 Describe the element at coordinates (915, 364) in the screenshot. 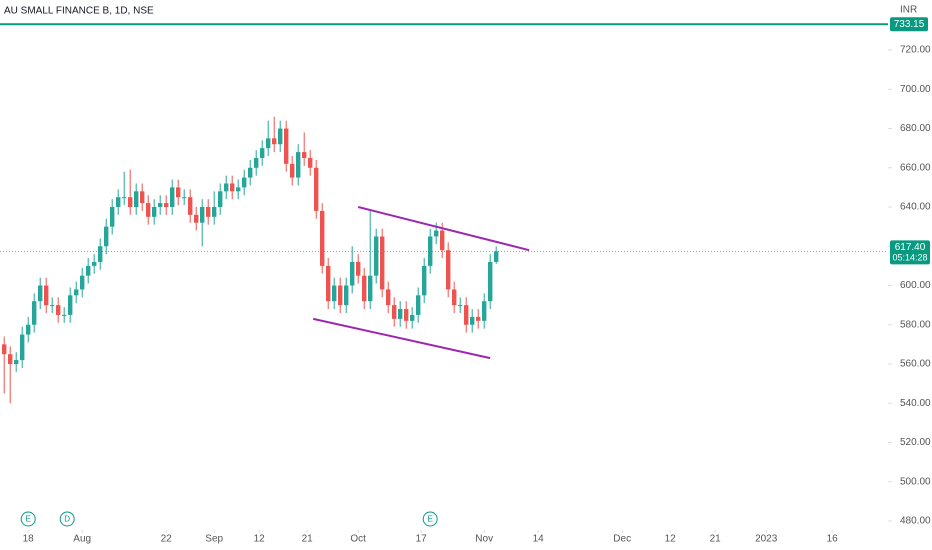

I see `y-tick-label: 560.00` at that location.